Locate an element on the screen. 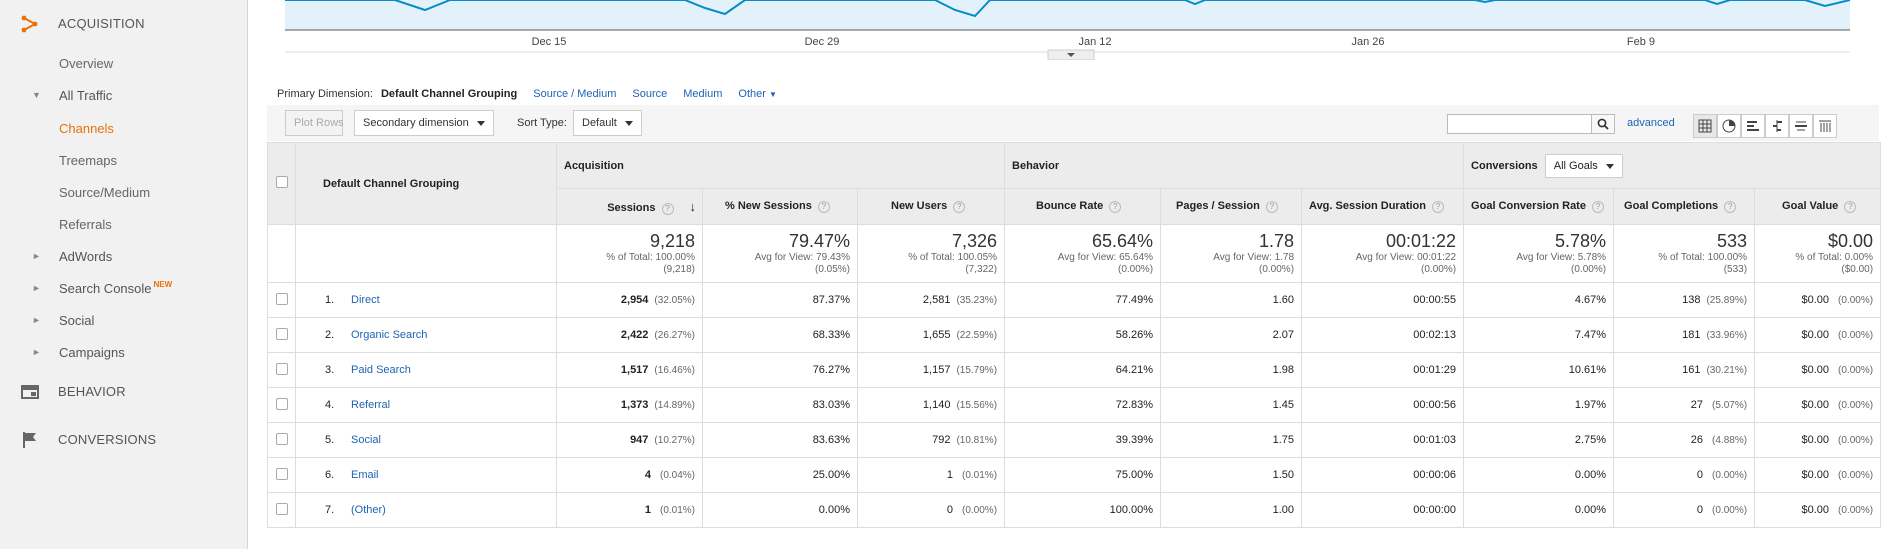 The width and height of the screenshot is (1893, 549). secondary-dimension-select: Secondary dimension is located at coordinates (424, 123).